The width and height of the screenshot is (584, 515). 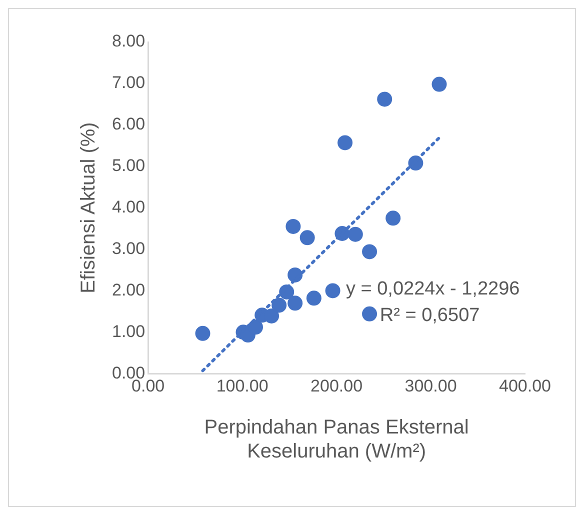 I want to click on y-tick-label: 4.00, so click(x=129, y=206).